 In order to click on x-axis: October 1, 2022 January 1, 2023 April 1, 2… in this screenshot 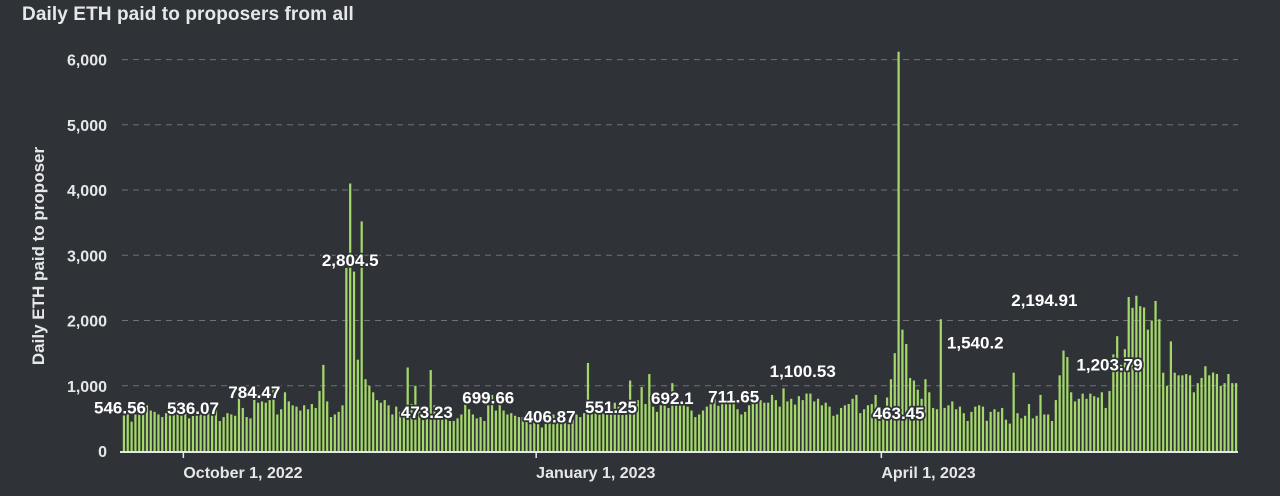, I will do `click(679, 466)`.